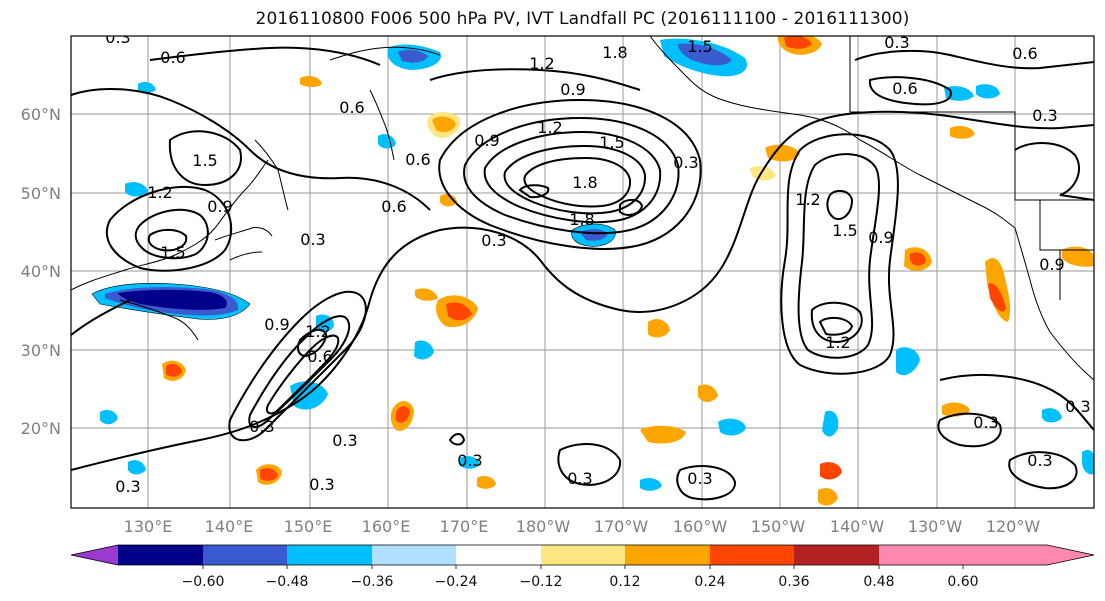 The image size is (1105, 601). What do you see at coordinates (543, 526) in the screenshot?
I see `lon-label: 180°W` at bounding box center [543, 526].